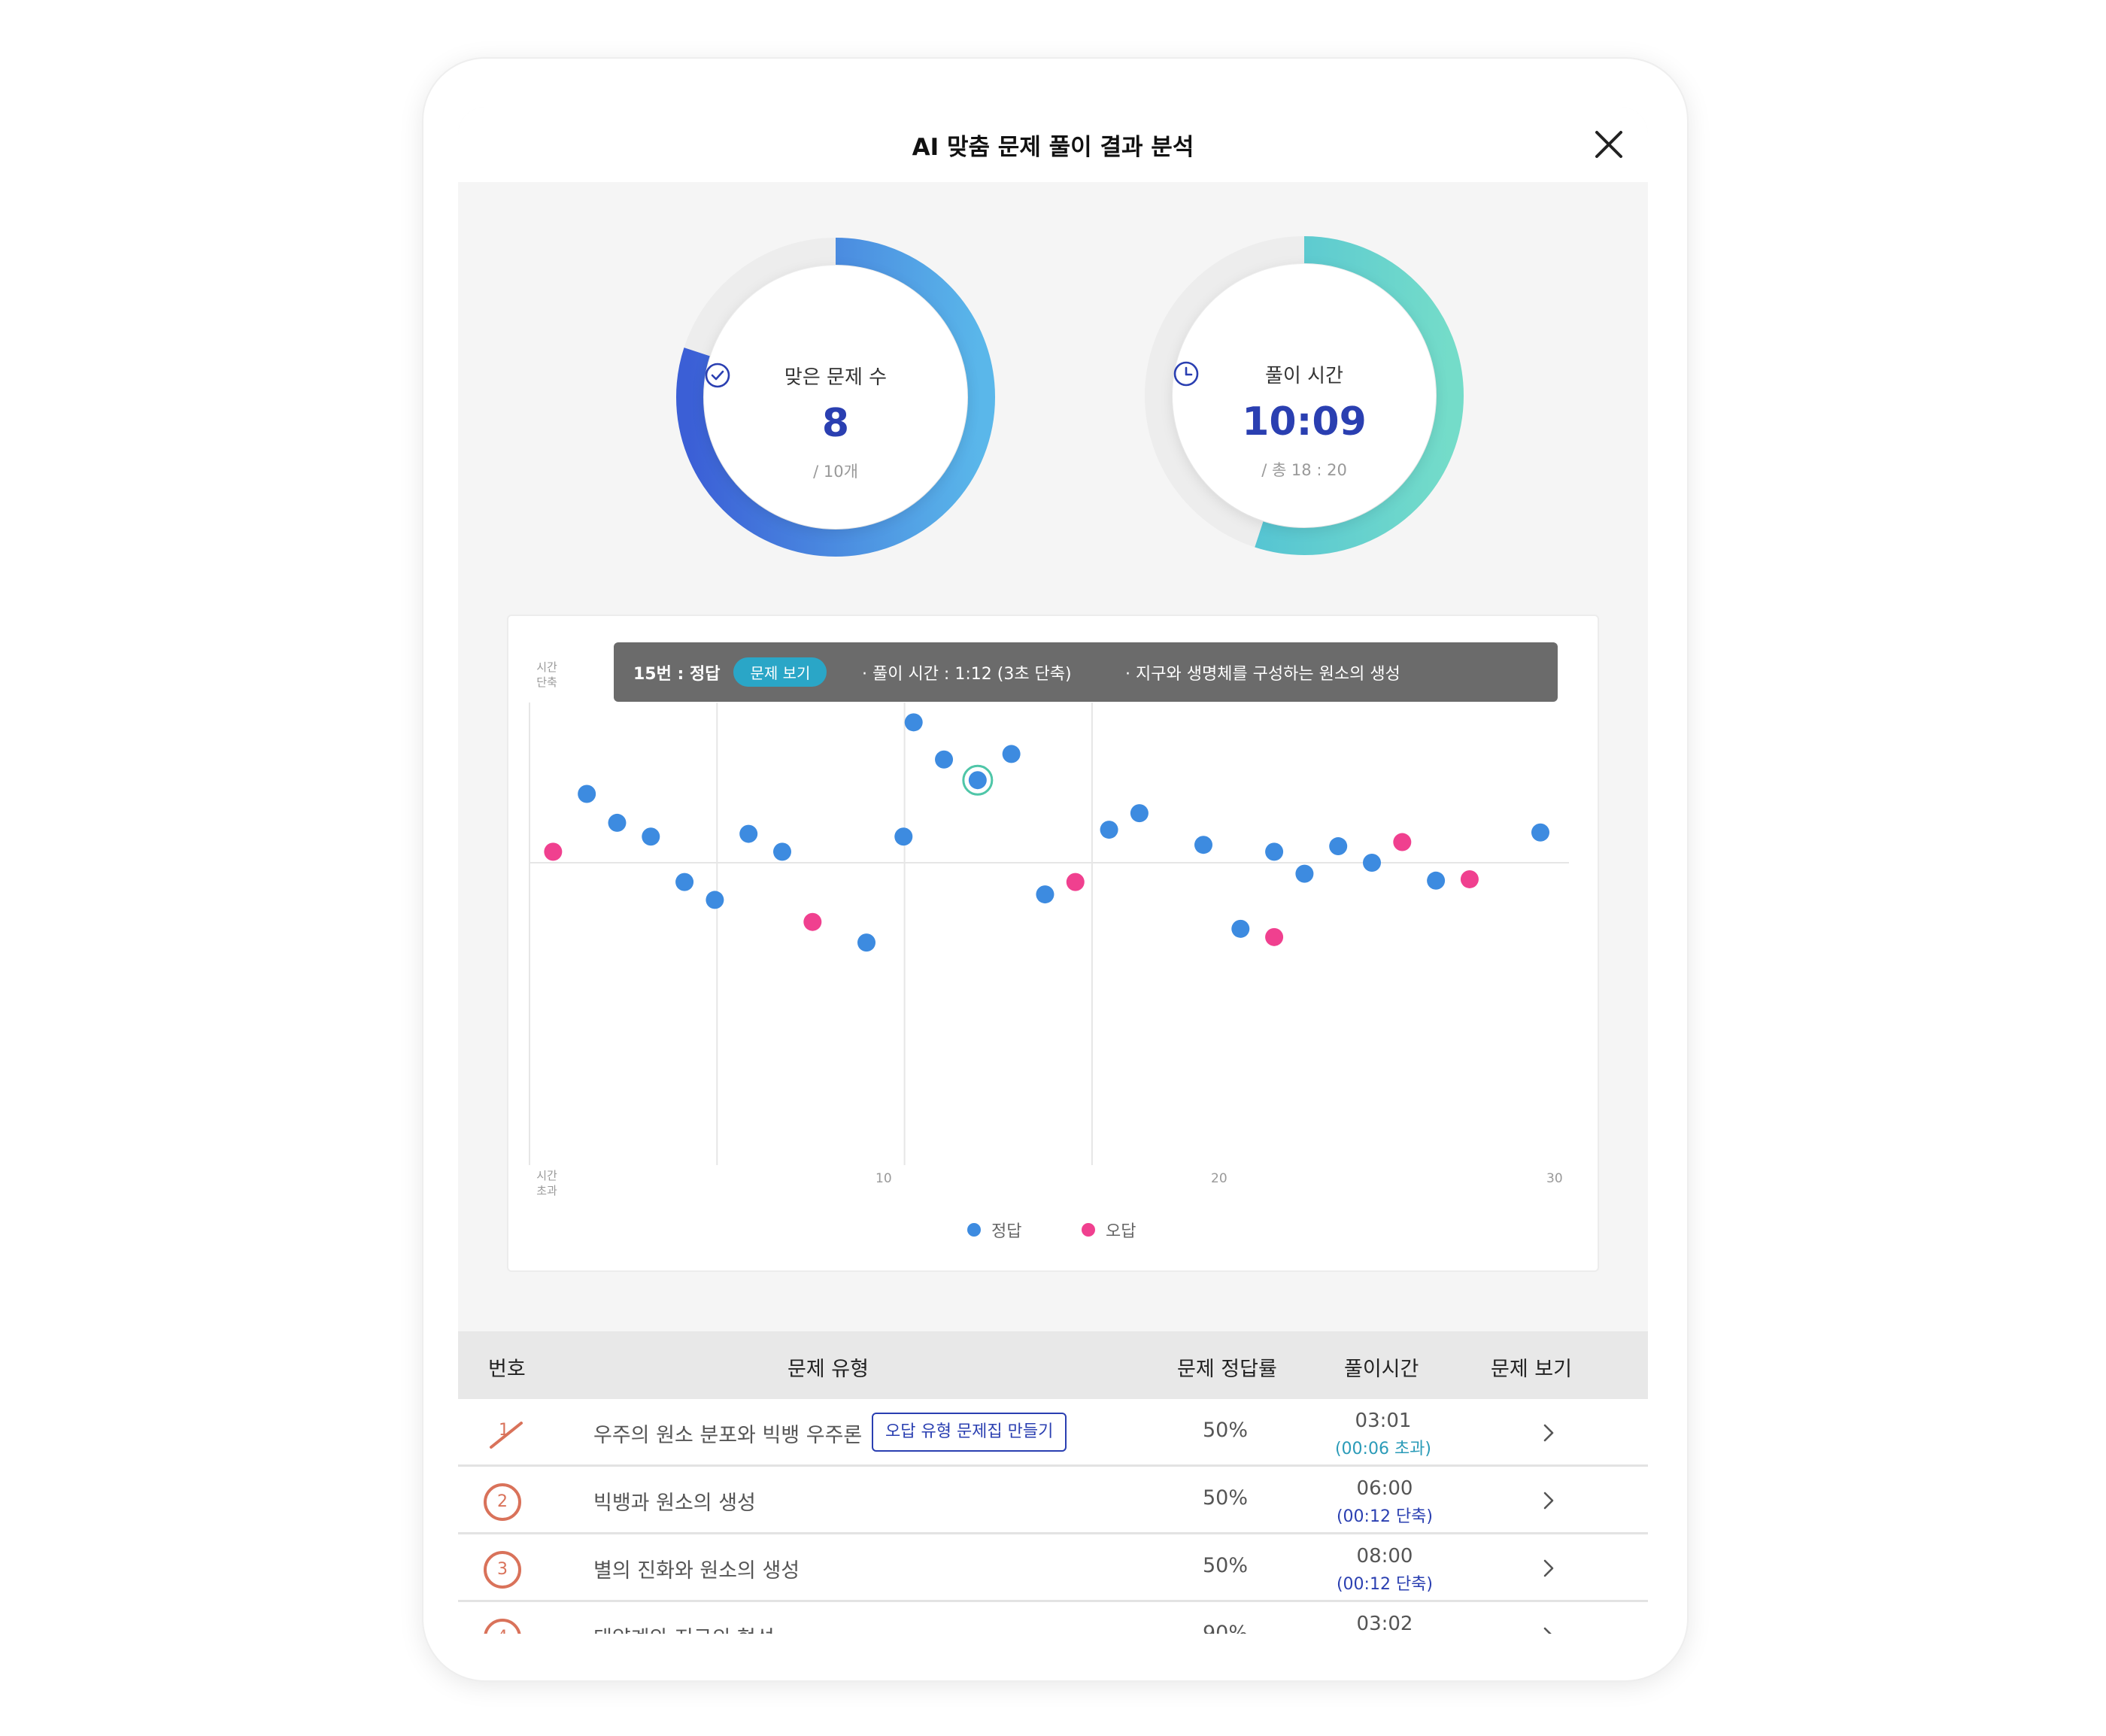  I want to click on table-row: 2 빅뱅과 원소의 생성 50% 06:00 (00:12 단축), so click(1053, 1500).